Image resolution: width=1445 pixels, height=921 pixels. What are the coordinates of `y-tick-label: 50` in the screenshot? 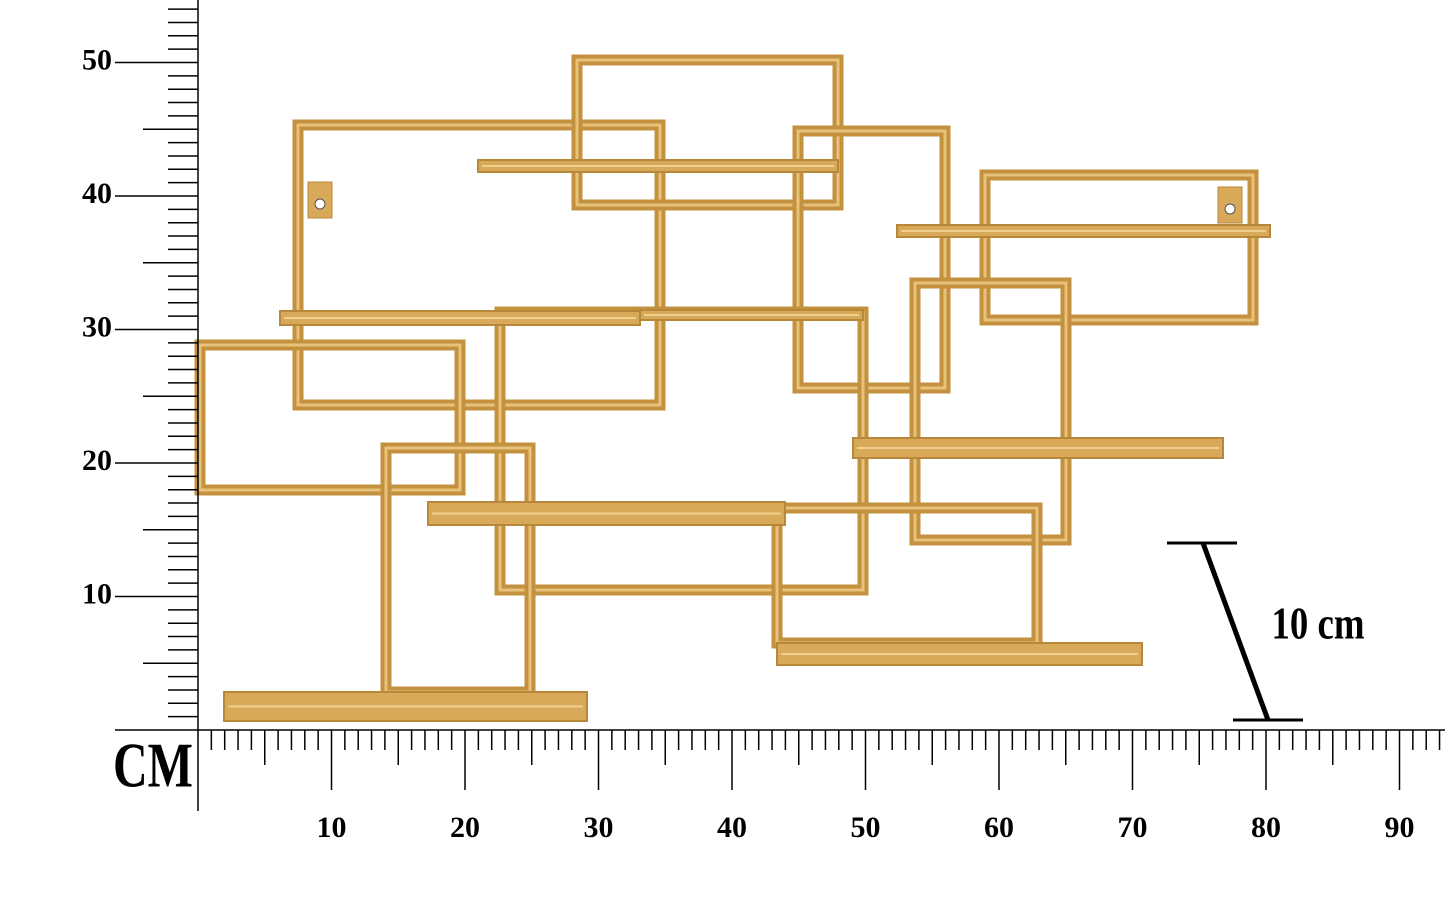 It's located at (97, 59).